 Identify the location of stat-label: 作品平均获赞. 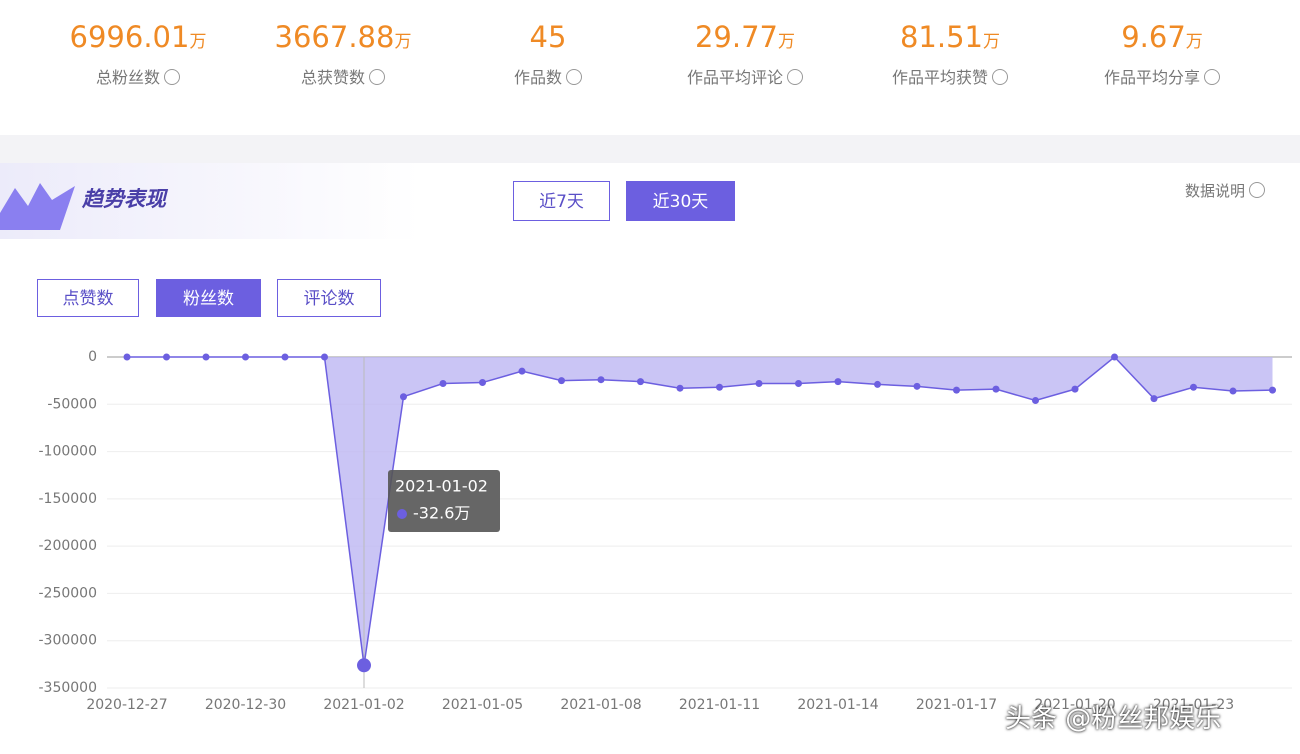
(939, 77).